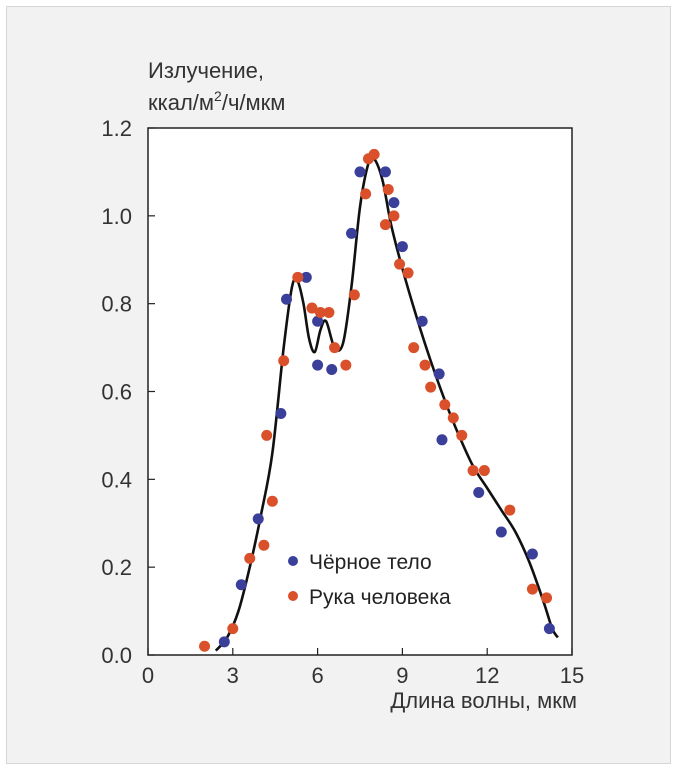 The width and height of the screenshot is (679, 772). What do you see at coordinates (148, 675) in the screenshot?
I see `x-tick-label: 0` at bounding box center [148, 675].